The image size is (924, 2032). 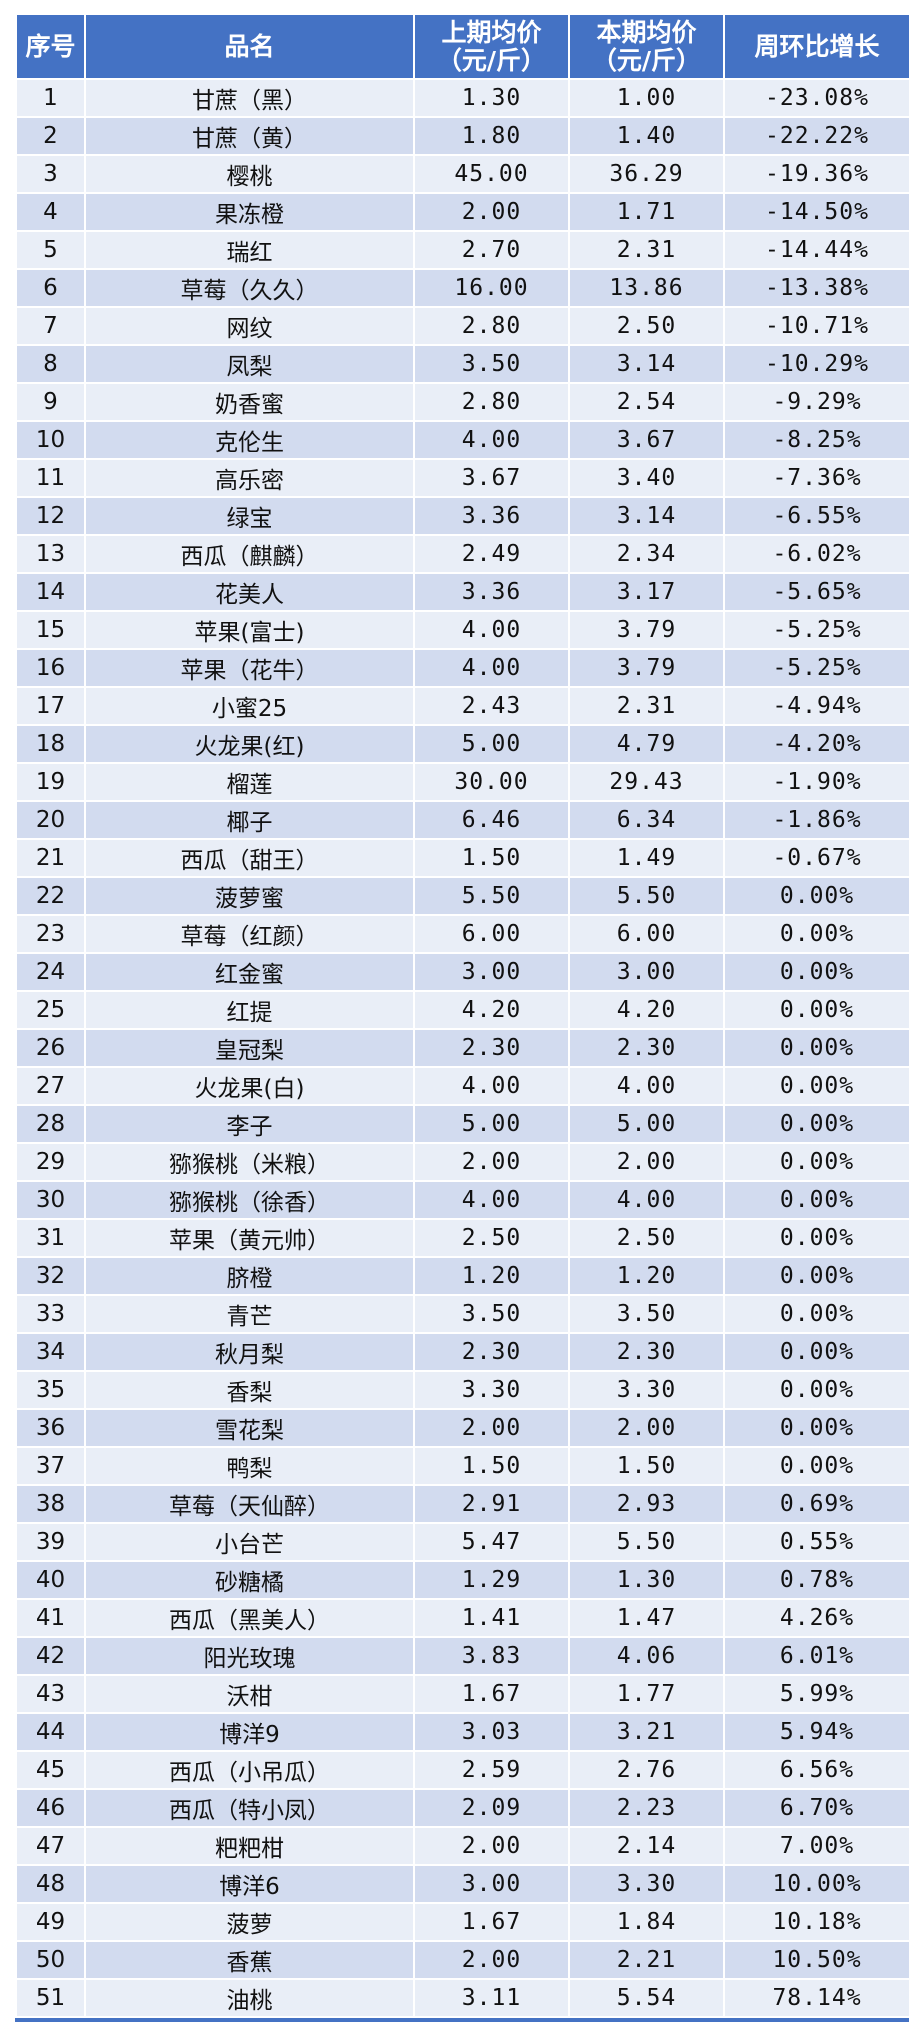 What do you see at coordinates (817, 1960) in the screenshot?
I see `cell-change: 10.50%` at bounding box center [817, 1960].